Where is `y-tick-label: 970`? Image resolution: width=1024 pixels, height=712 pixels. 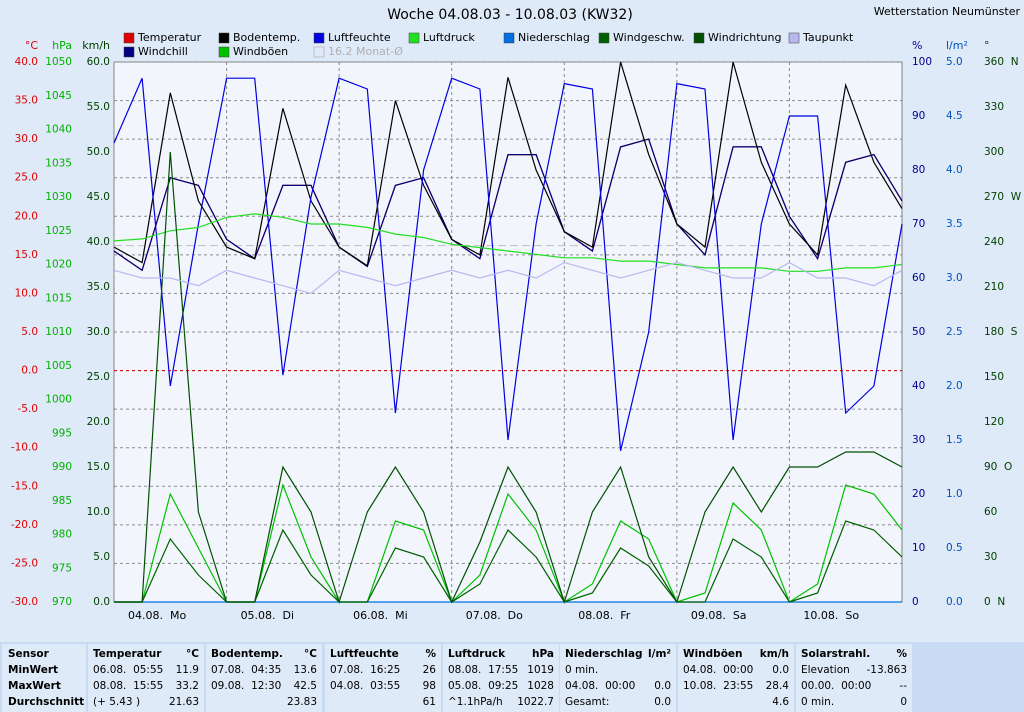
y-tick-label: 970 is located at coordinates (62, 602).